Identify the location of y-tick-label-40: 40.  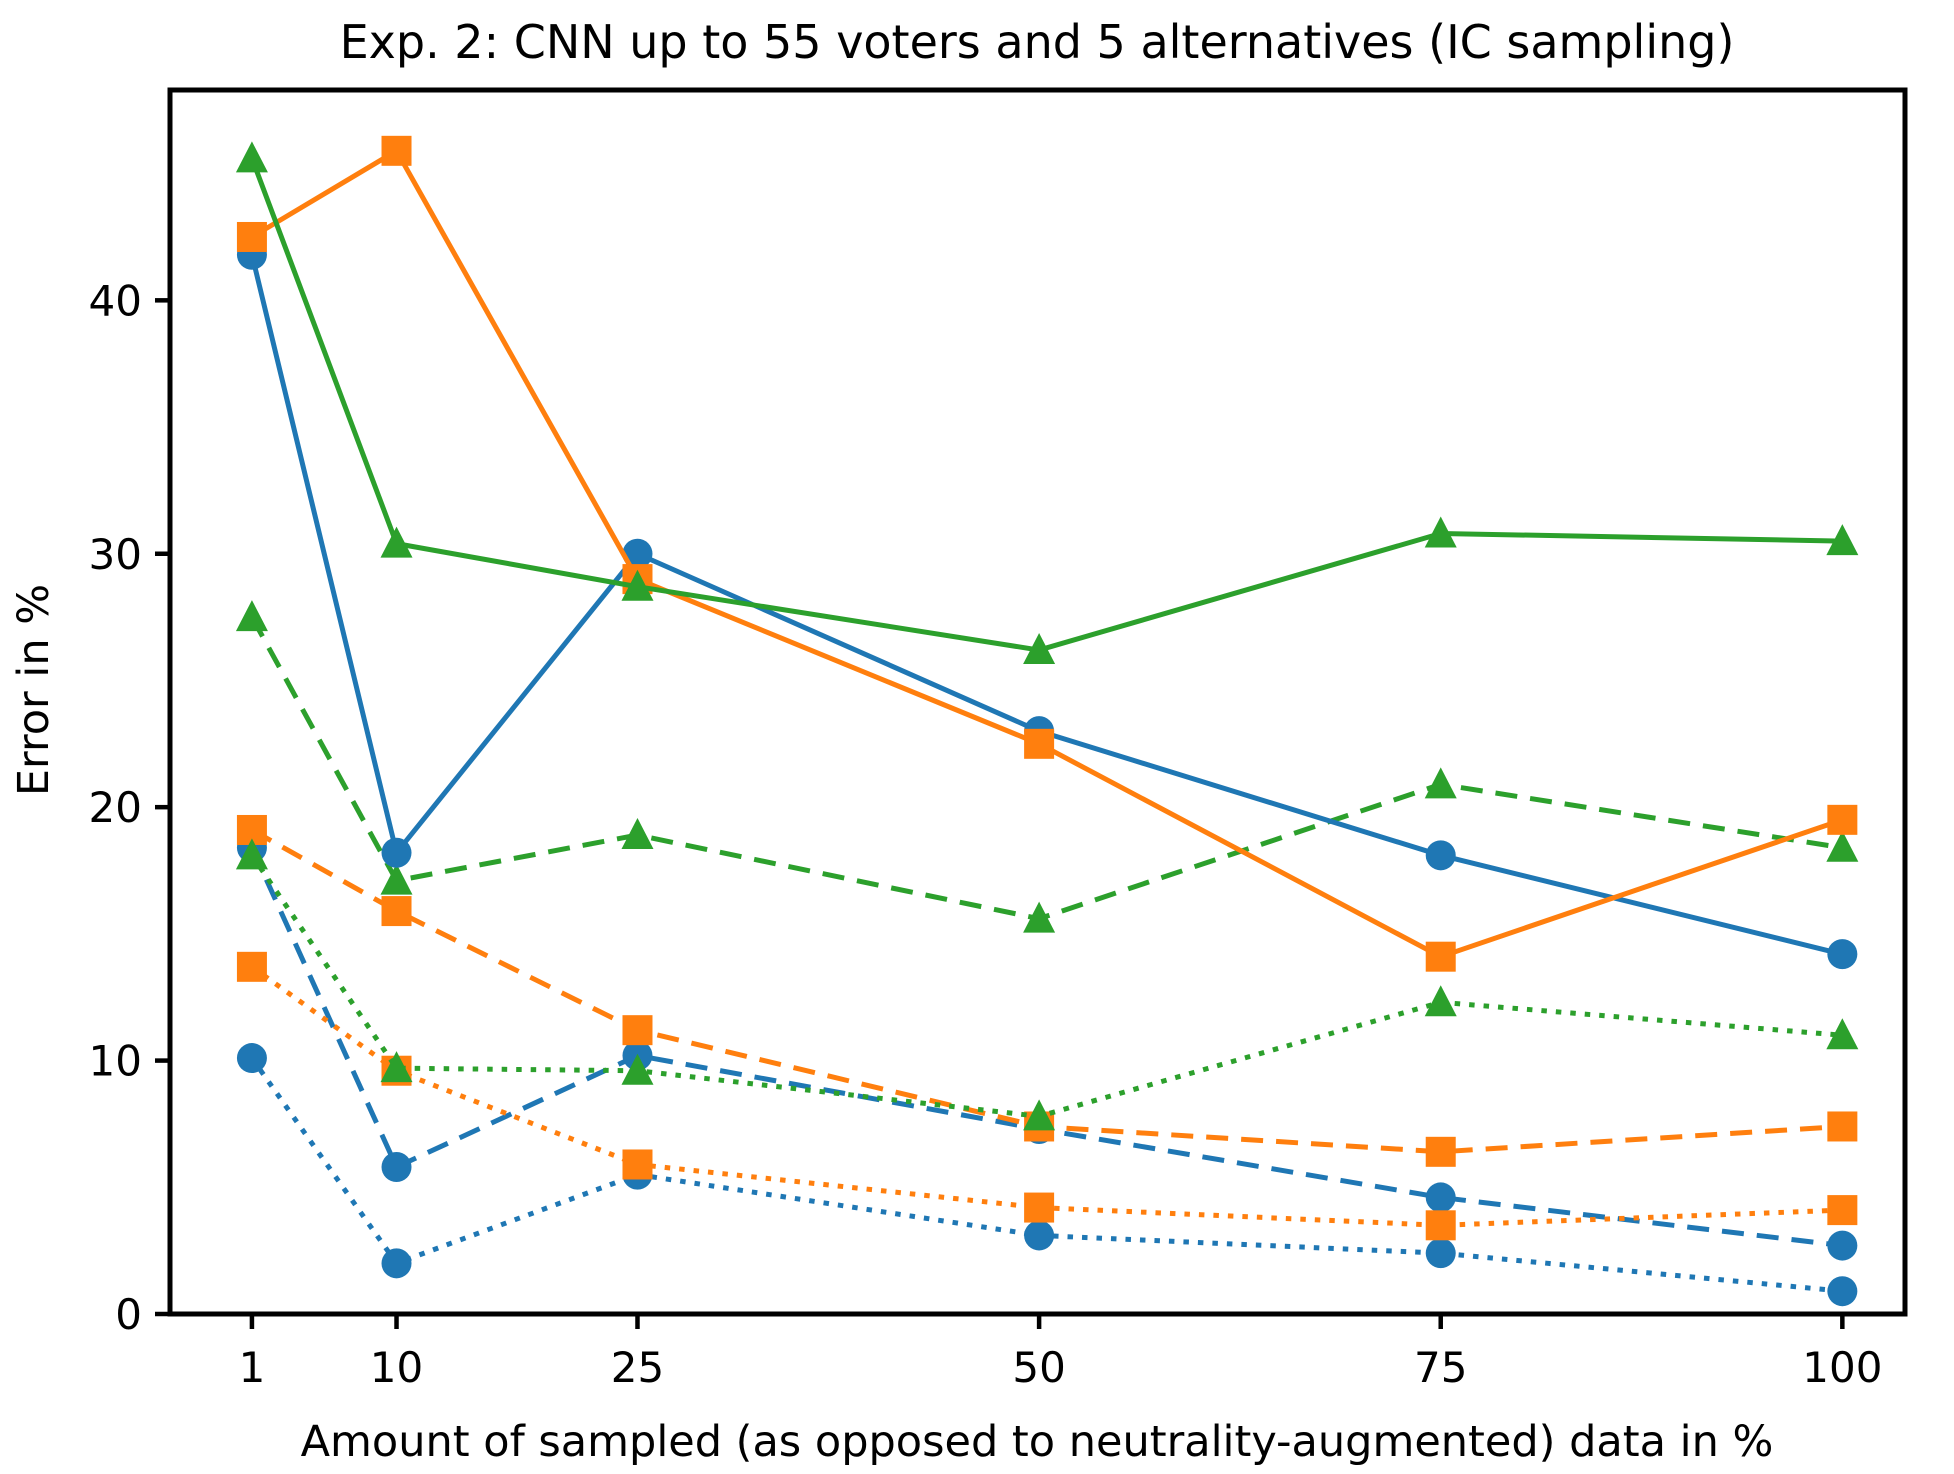
(115, 300).